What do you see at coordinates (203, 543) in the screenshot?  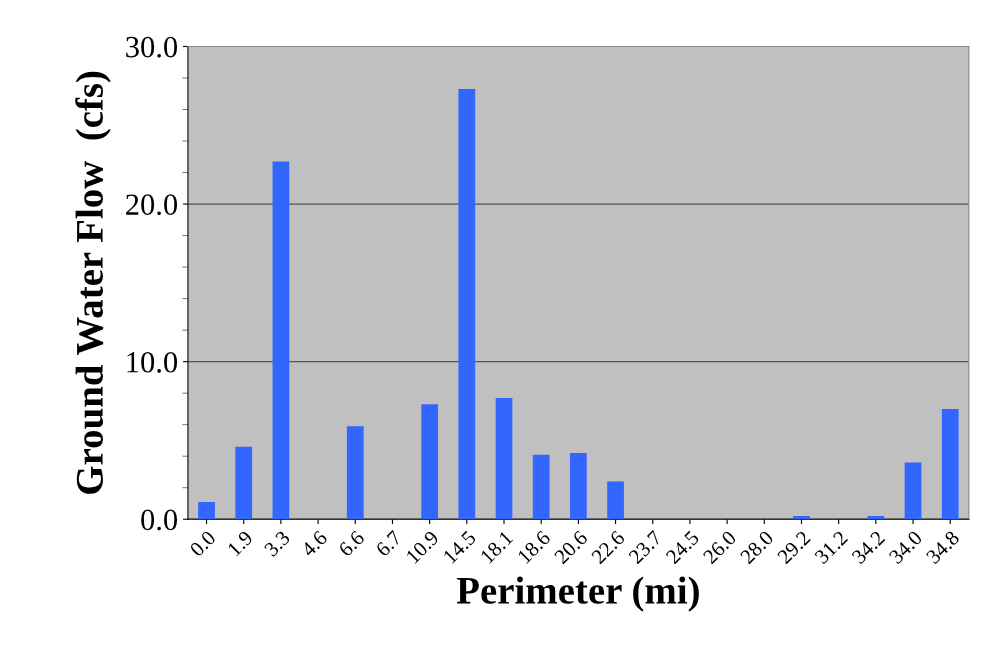 I see `x-tick-label: 0.0` at bounding box center [203, 543].